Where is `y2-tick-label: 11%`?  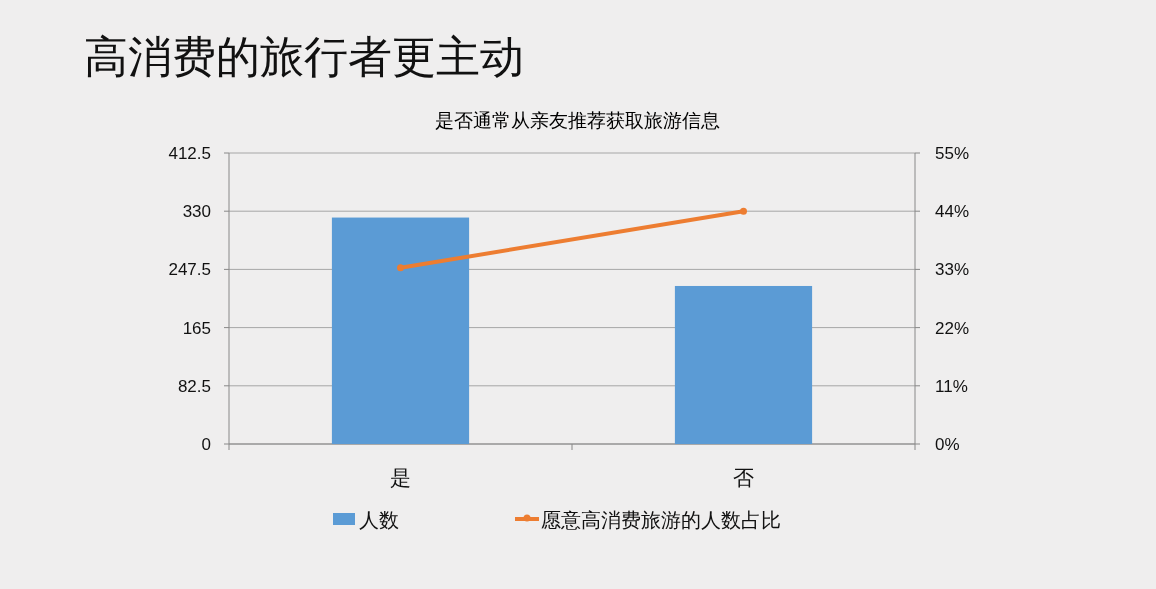 y2-tick-label: 11% is located at coordinates (951, 386).